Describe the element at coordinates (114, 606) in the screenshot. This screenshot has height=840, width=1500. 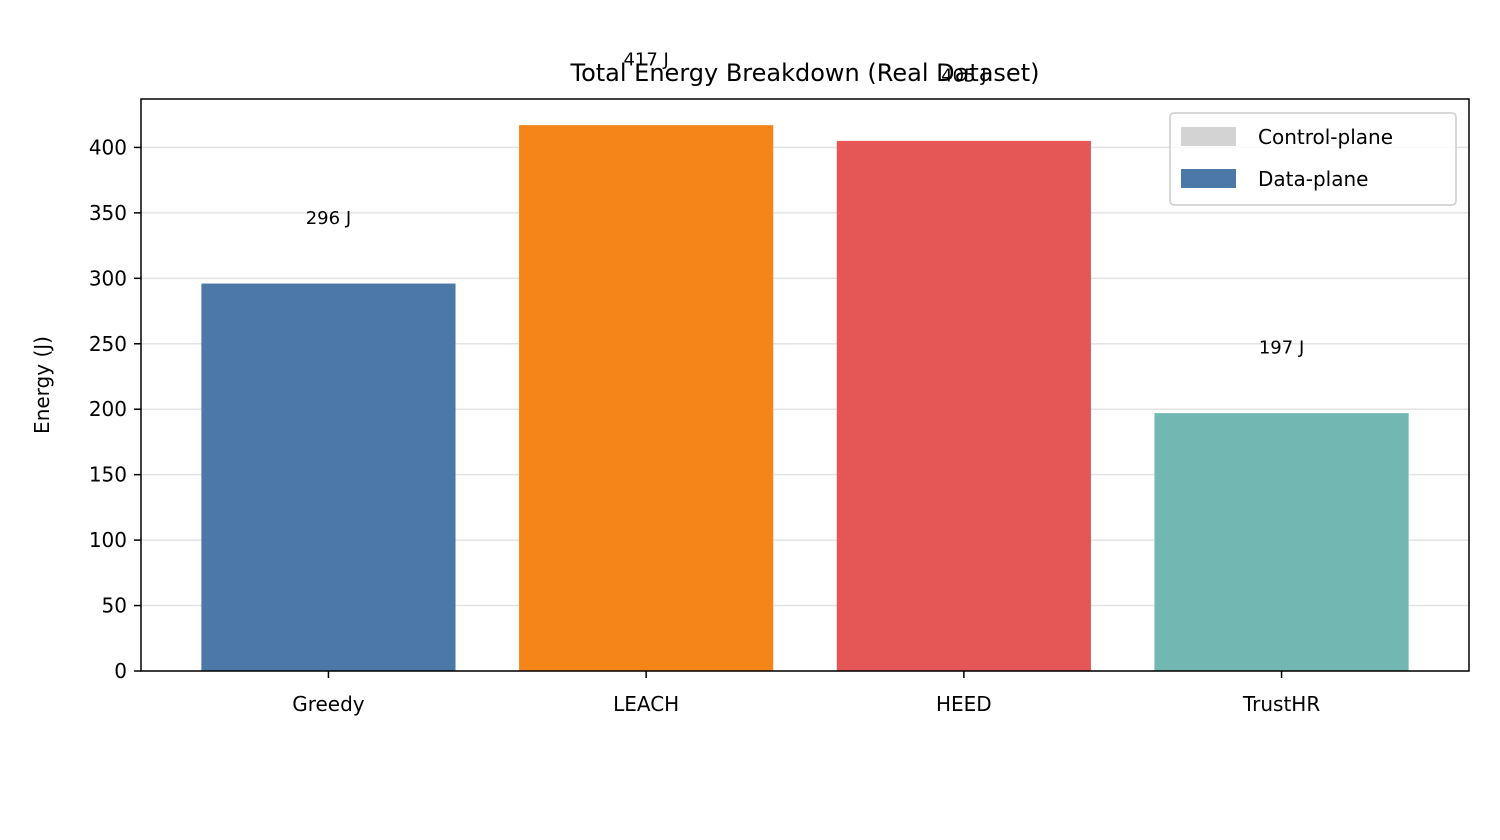
I see `y-tick-label: 50` at that location.